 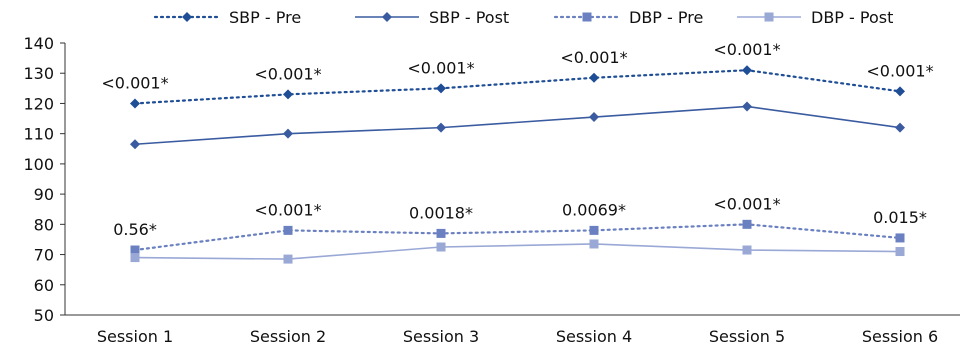 I want to click on x-tick-label: Session 6, so click(x=900, y=336).